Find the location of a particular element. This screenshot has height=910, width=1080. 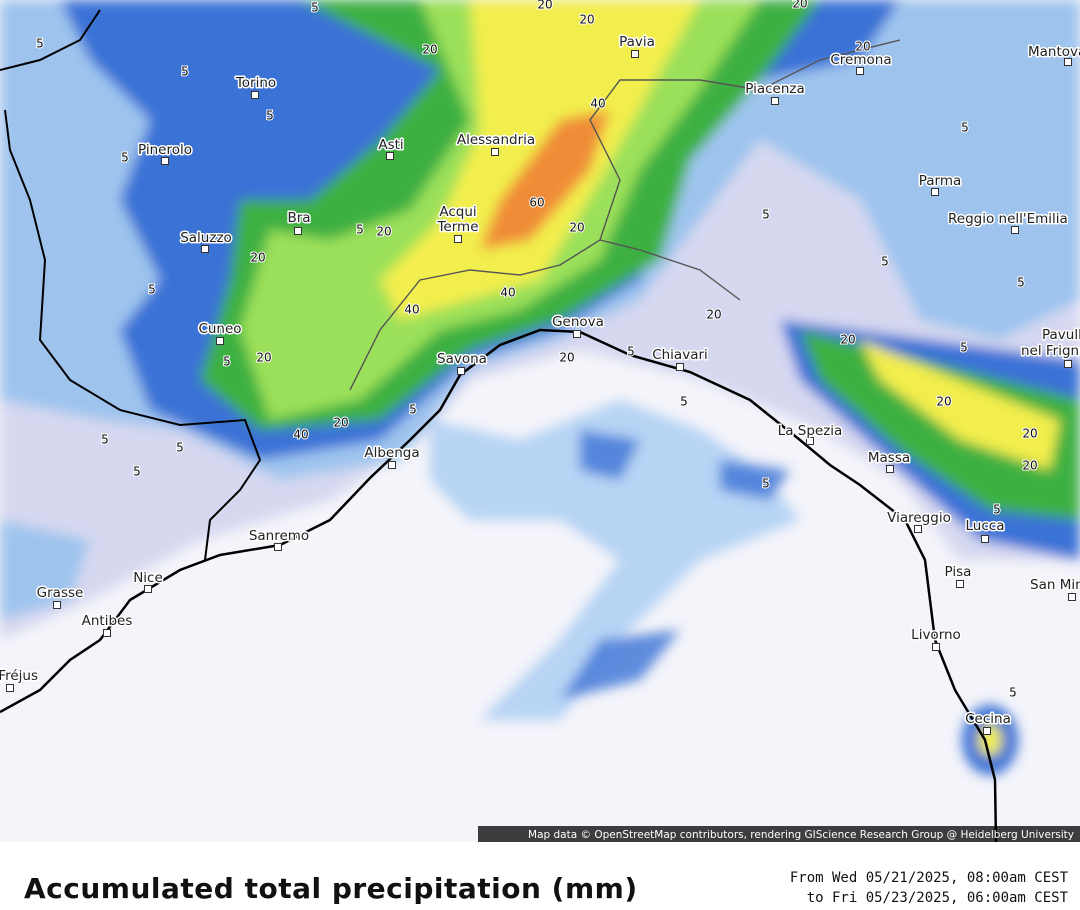

city-label: La Spezia is located at coordinates (810, 431).